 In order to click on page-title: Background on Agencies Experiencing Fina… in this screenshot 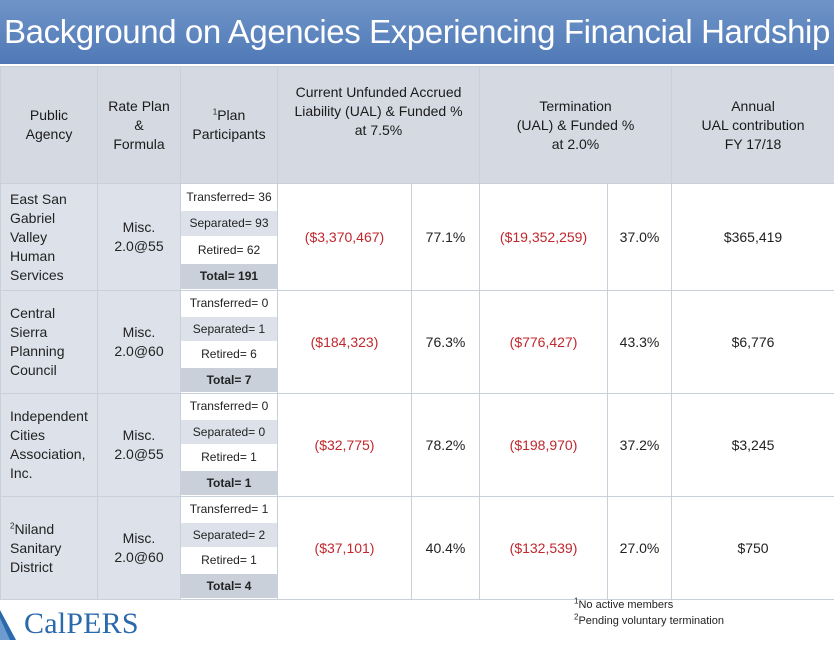, I will do `click(417, 31)`.